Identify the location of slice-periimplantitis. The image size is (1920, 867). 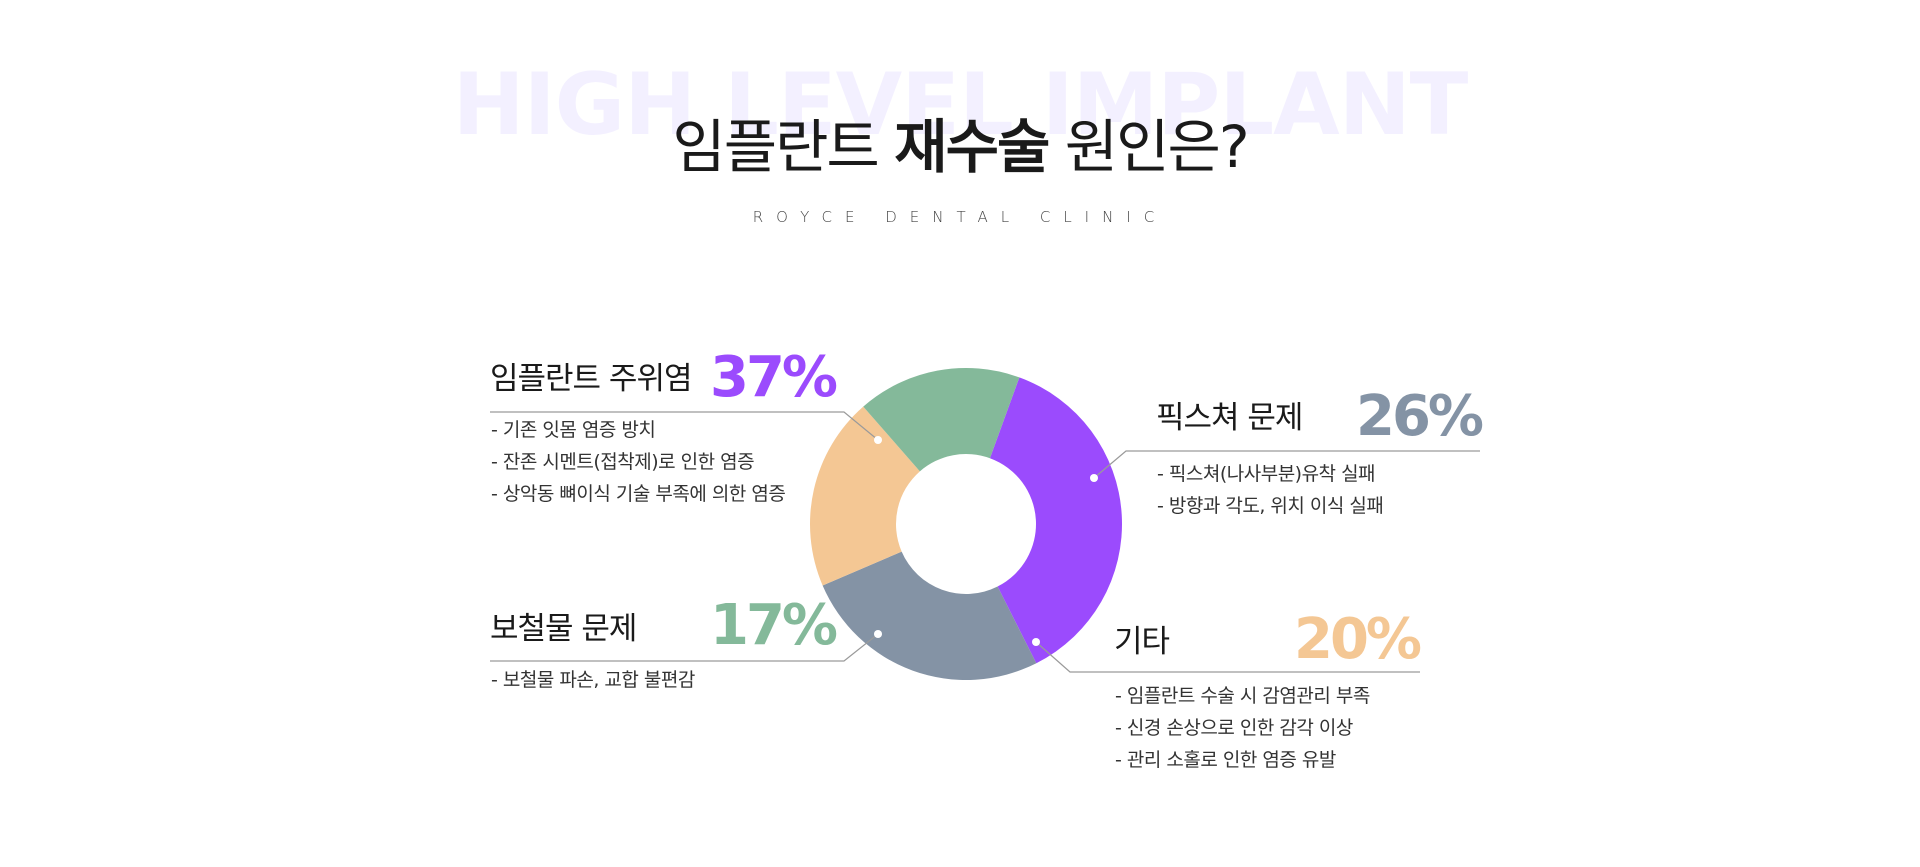
(1055, 520).